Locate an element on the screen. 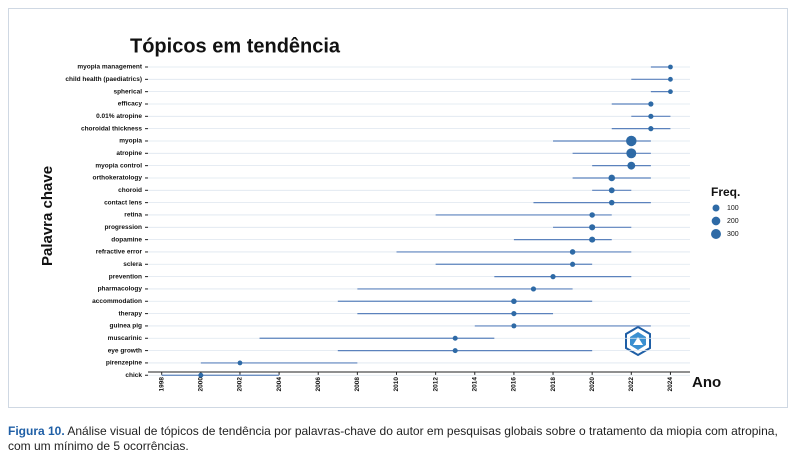  keyword-label: therapy is located at coordinates (131, 313).